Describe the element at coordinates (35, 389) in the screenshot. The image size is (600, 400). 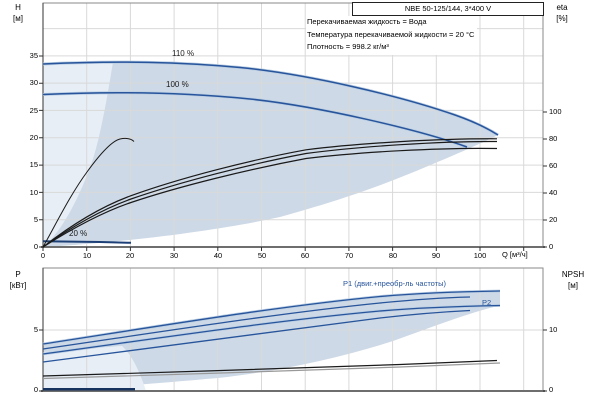
I see `p-tick-0: 0` at that location.